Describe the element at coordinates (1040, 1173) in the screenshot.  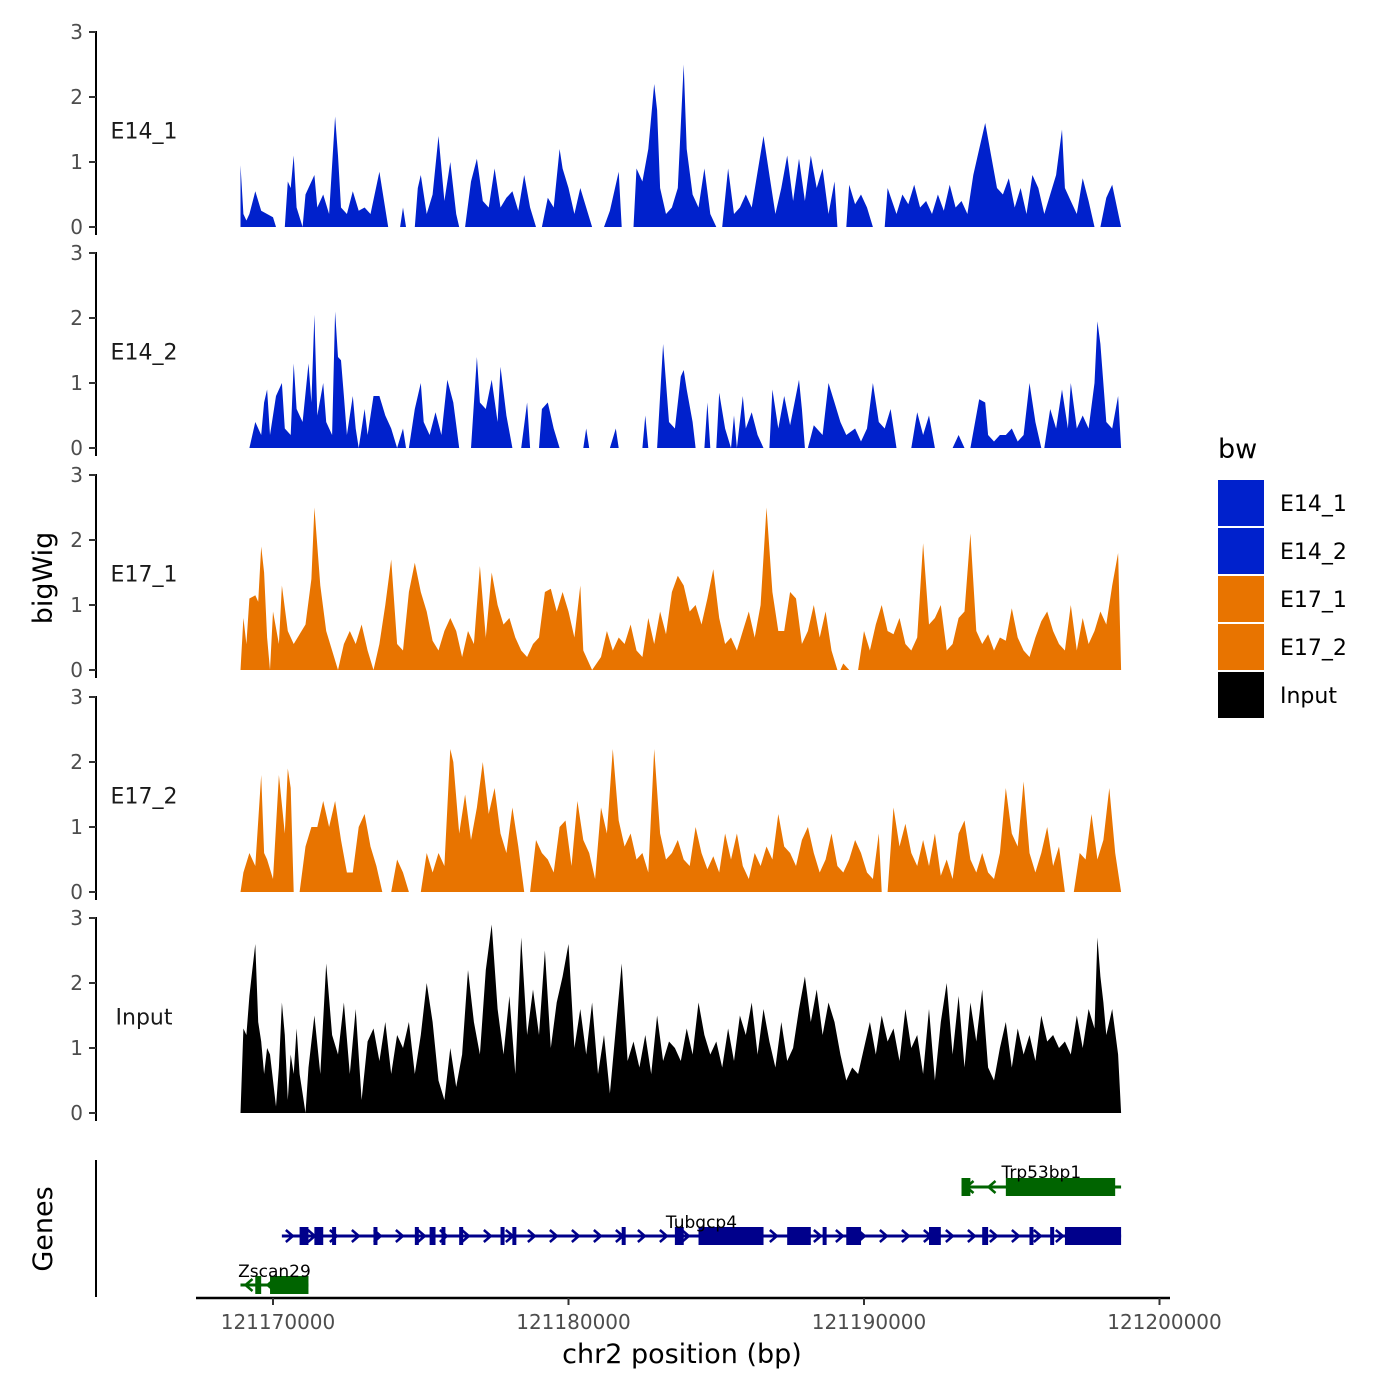
I see `gene-label: Trp53bp1` at that location.